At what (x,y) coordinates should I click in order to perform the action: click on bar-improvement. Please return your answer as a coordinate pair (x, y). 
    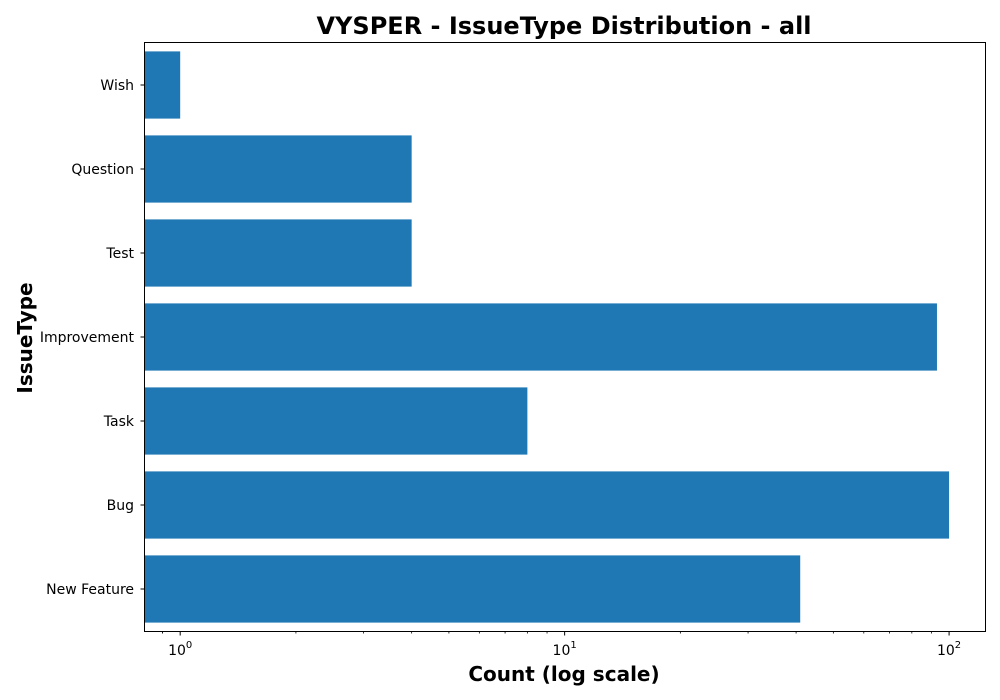
    Looking at the image, I should click on (541, 337).